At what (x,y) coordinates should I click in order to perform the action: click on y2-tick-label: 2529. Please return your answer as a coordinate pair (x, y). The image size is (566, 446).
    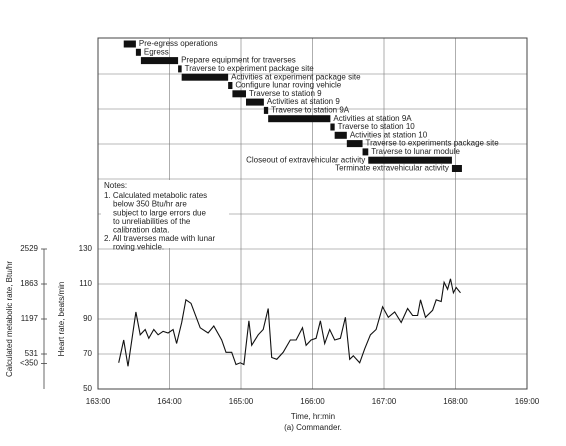
    Looking at the image, I should click on (29, 248).